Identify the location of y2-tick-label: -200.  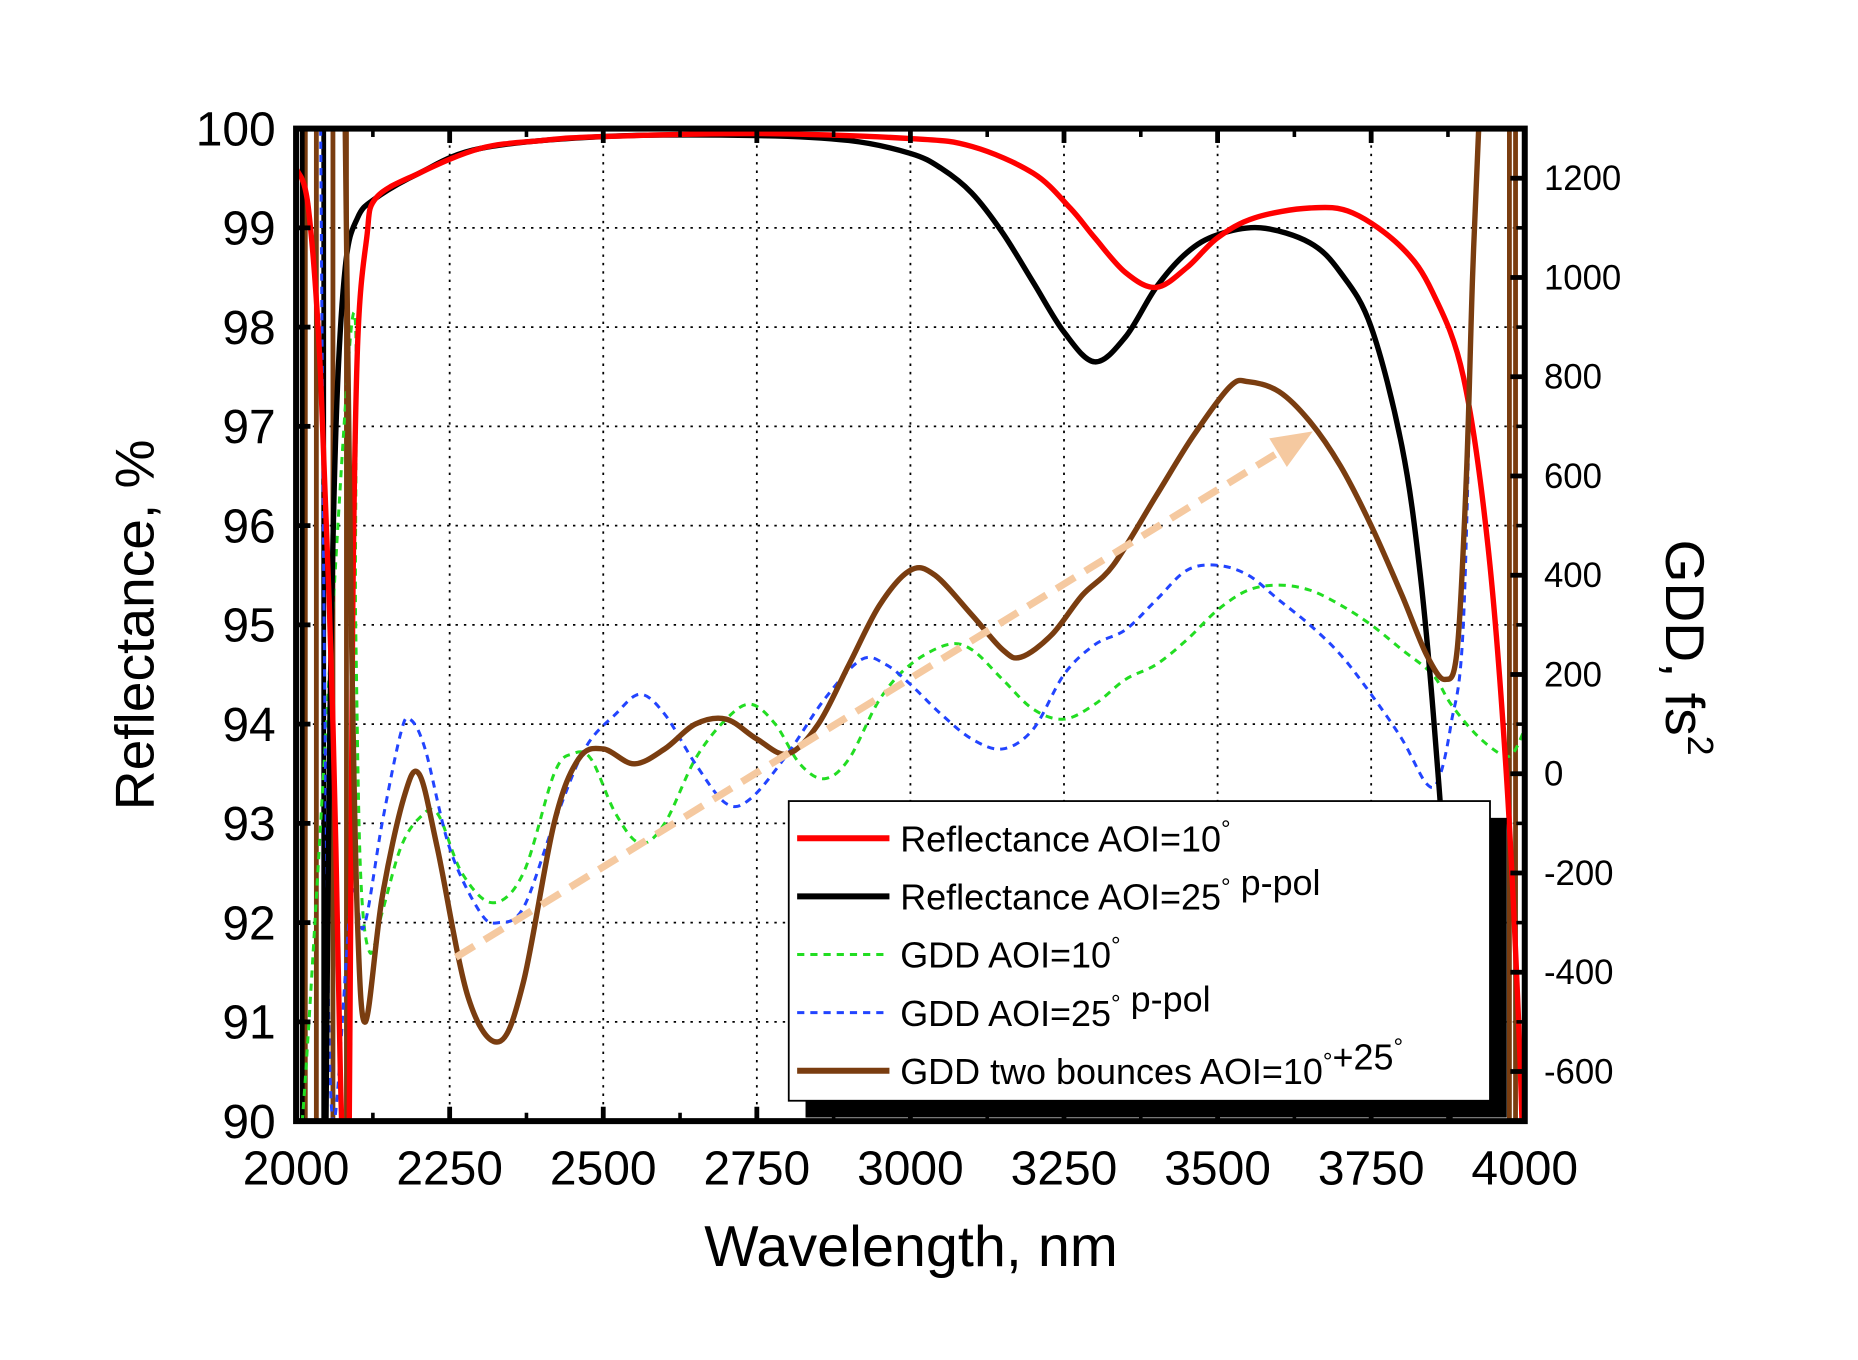
(1579, 874).